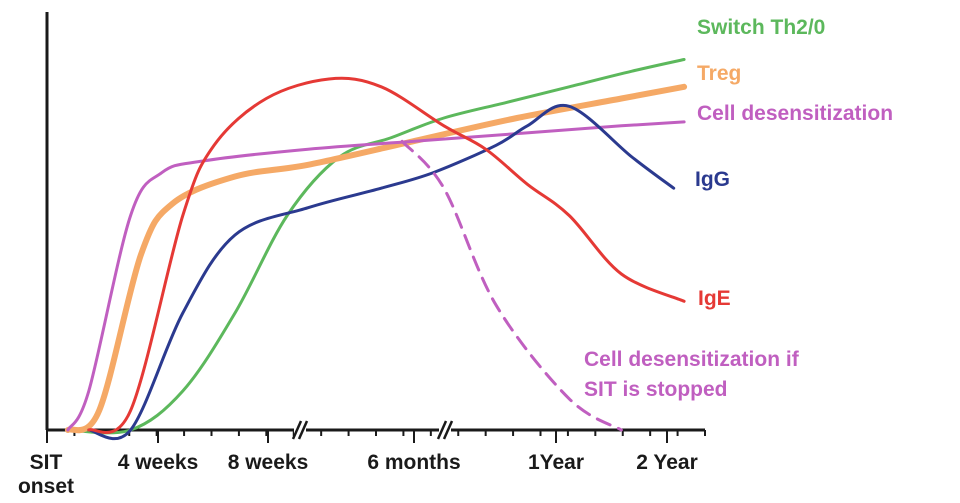 The image size is (960, 503). Describe the element at coordinates (712, 179) in the screenshot. I see `series-label-igg: IgG` at that location.